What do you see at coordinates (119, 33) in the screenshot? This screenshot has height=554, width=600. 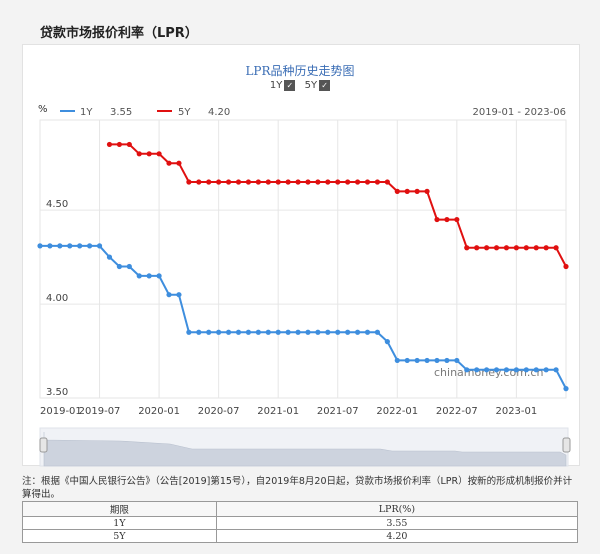 I see `page-title: 贷款市场报价利率（LPR）` at bounding box center [119, 33].